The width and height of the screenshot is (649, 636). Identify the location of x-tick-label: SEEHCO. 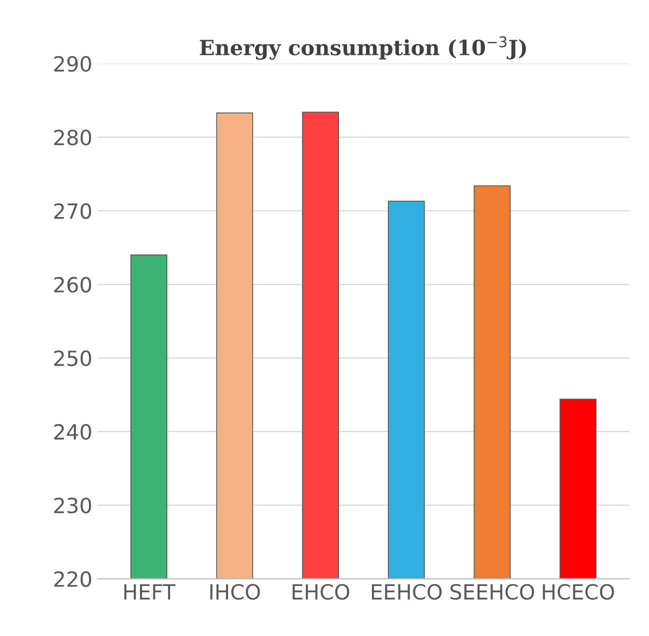
(492, 592).